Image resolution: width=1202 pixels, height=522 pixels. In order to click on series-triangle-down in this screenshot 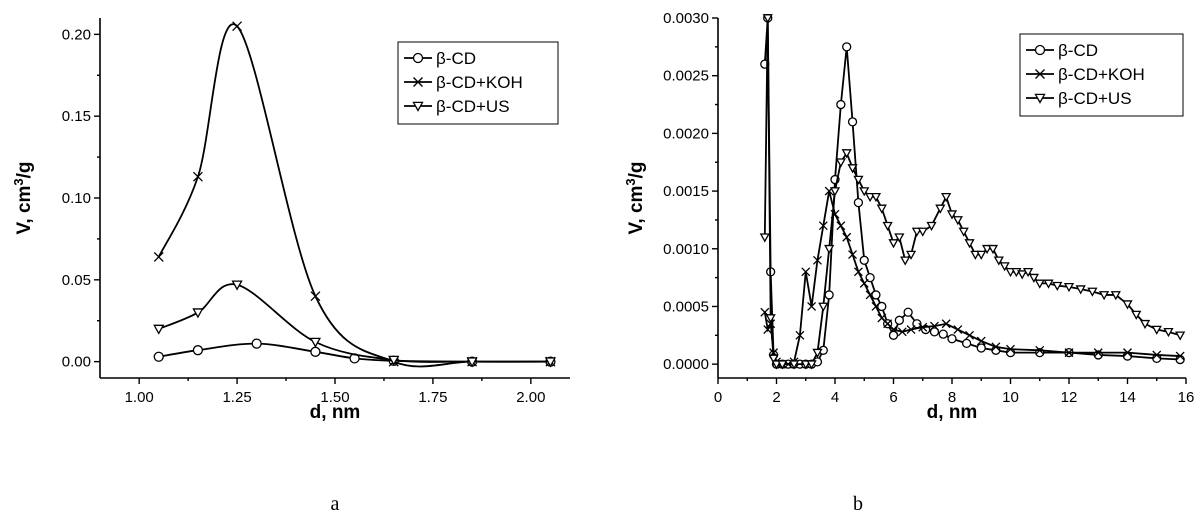, I will do `click(355, 324)`.